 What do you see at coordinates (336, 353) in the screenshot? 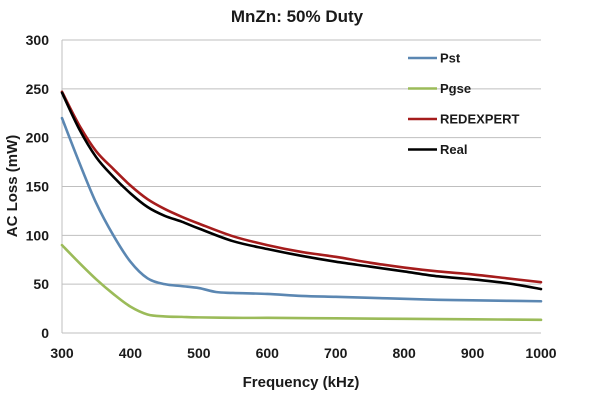
I see `x-tick-label: 700` at bounding box center [336, 353].